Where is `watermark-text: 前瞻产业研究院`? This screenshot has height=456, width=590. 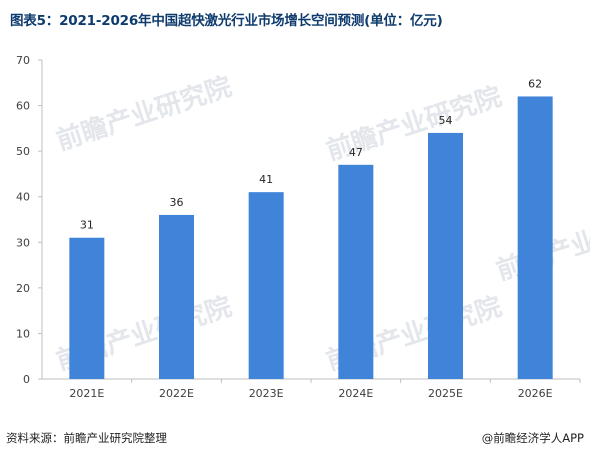 watermark-text: 前瞻产业研究院 is located at coordinates (144, 114).